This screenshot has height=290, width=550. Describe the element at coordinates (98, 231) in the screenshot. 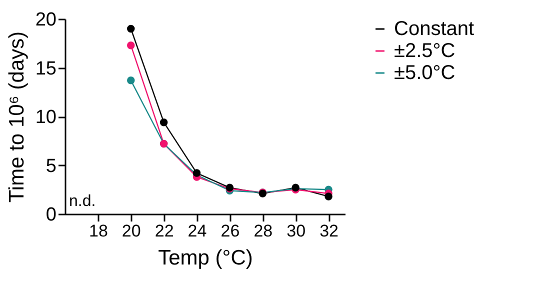

I see `x-tick-label: 18` at that location.